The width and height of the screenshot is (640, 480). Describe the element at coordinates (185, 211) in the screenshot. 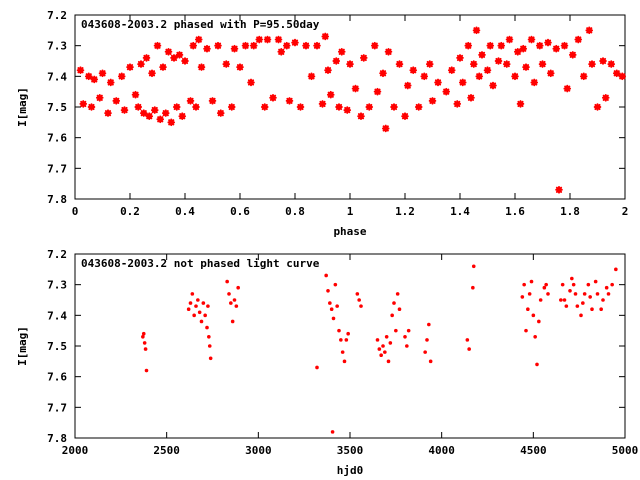

I see `x-tick-label: 0.4` at that location.